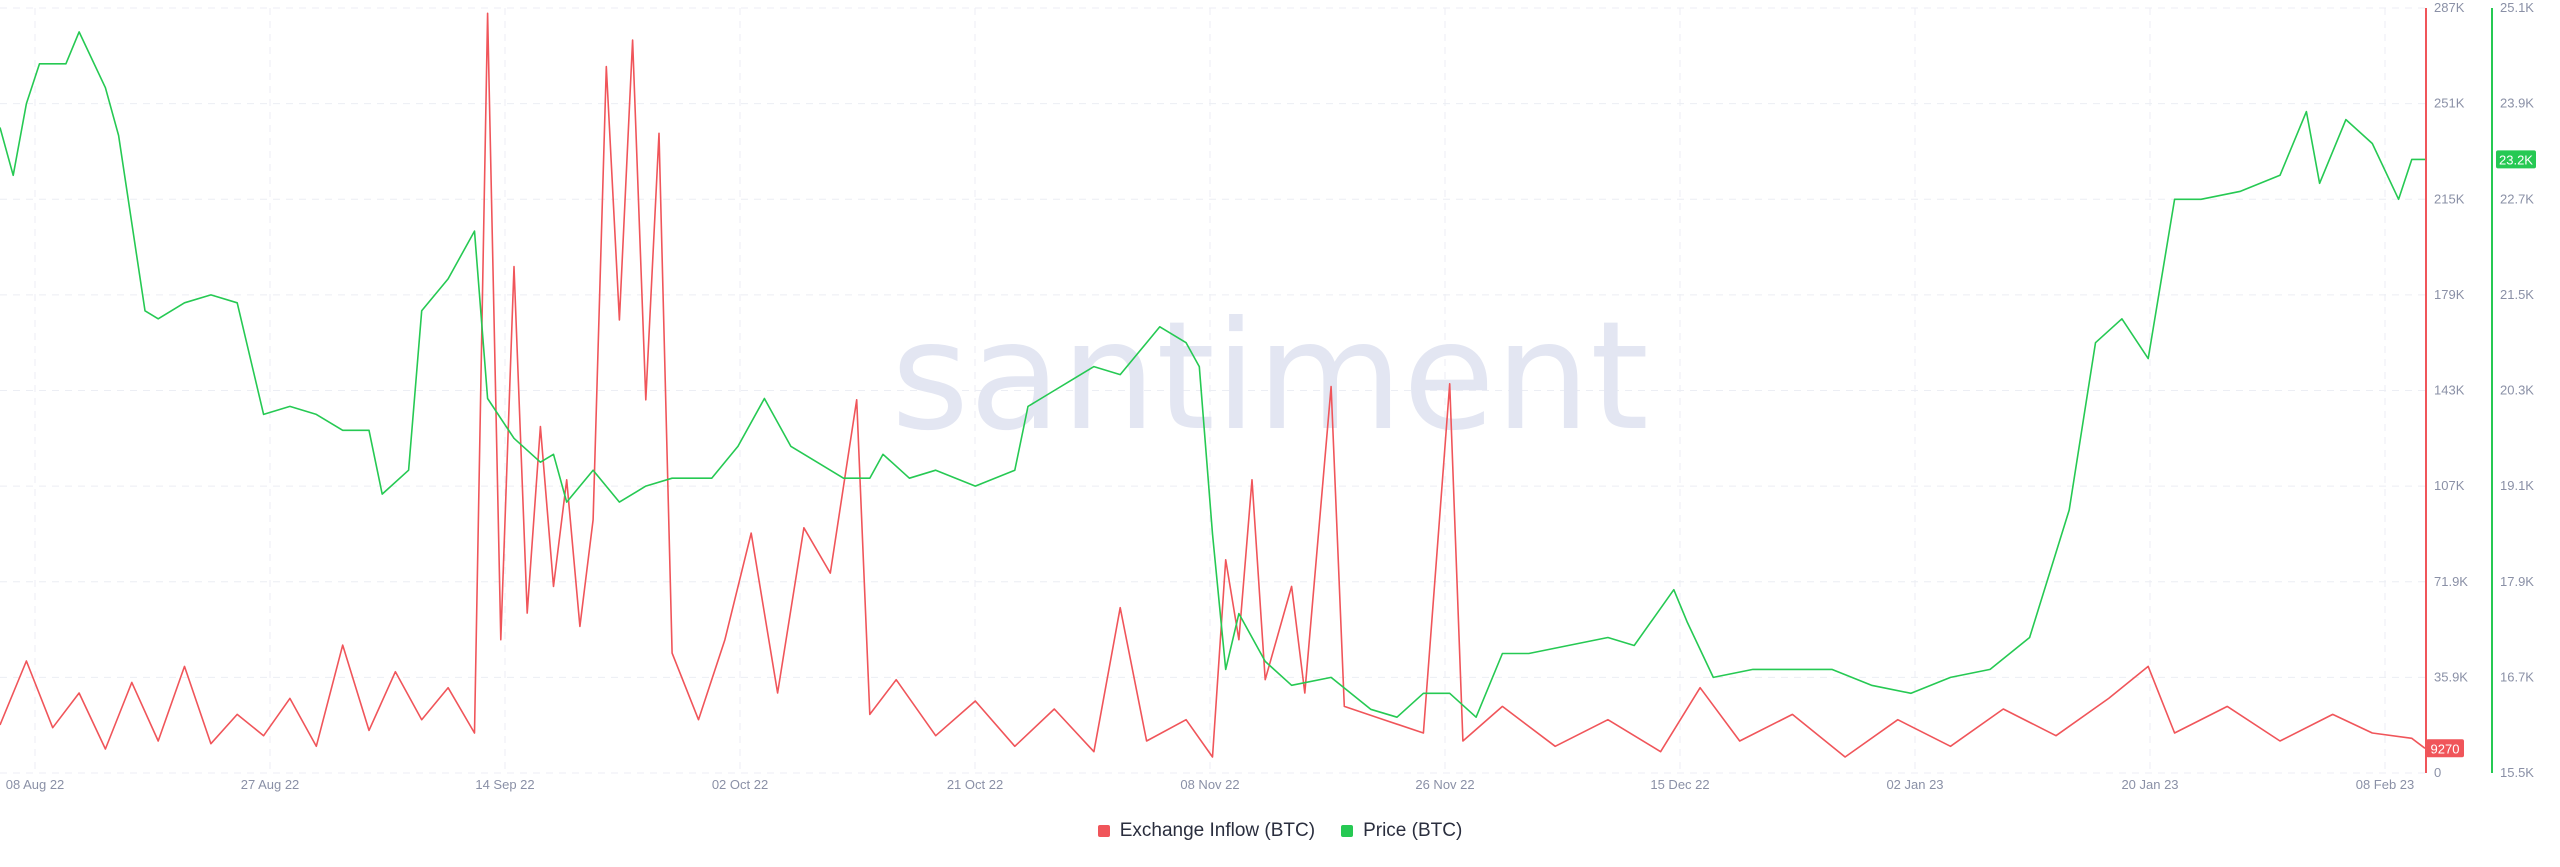 The width and height of the screenshot is (2560, 867). Describe the element at coordinates (2517, 198) in the screenshot. I see `price-tick-label: 22.7K` at that location.